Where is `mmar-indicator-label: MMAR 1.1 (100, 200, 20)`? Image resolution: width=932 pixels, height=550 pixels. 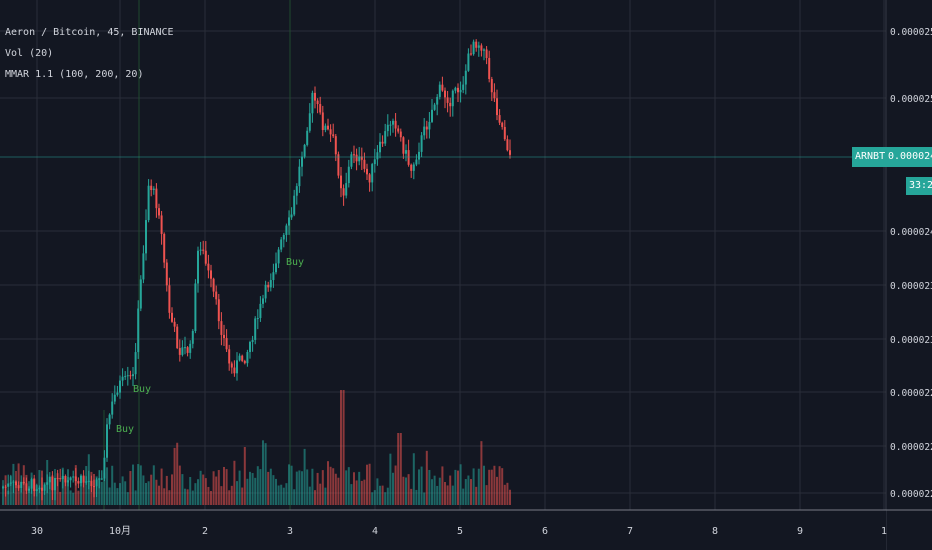
mmar-indicator-label: MMAR 1.1 (100, 200, 20) is located at coordinates (74, 74).